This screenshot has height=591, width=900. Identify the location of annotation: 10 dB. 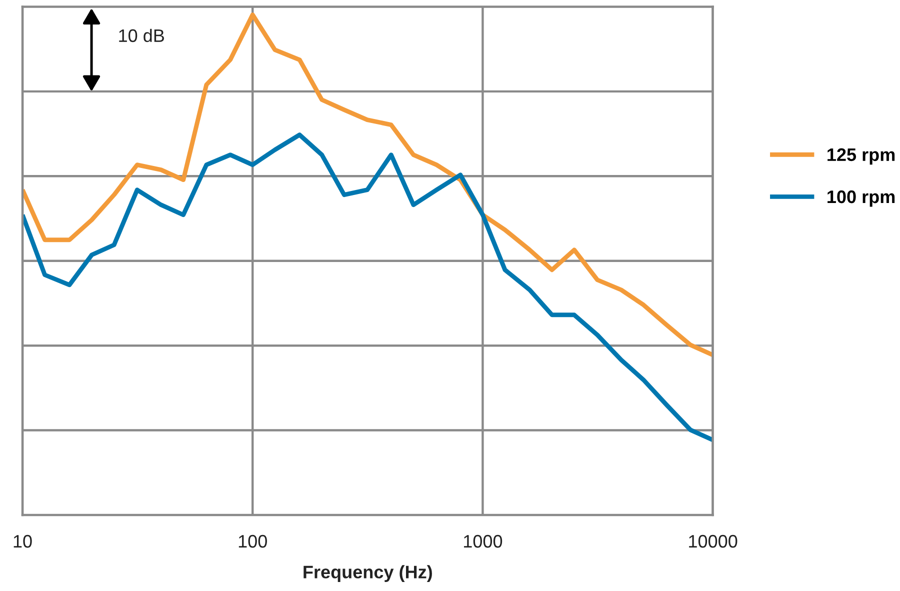
(141, 35).